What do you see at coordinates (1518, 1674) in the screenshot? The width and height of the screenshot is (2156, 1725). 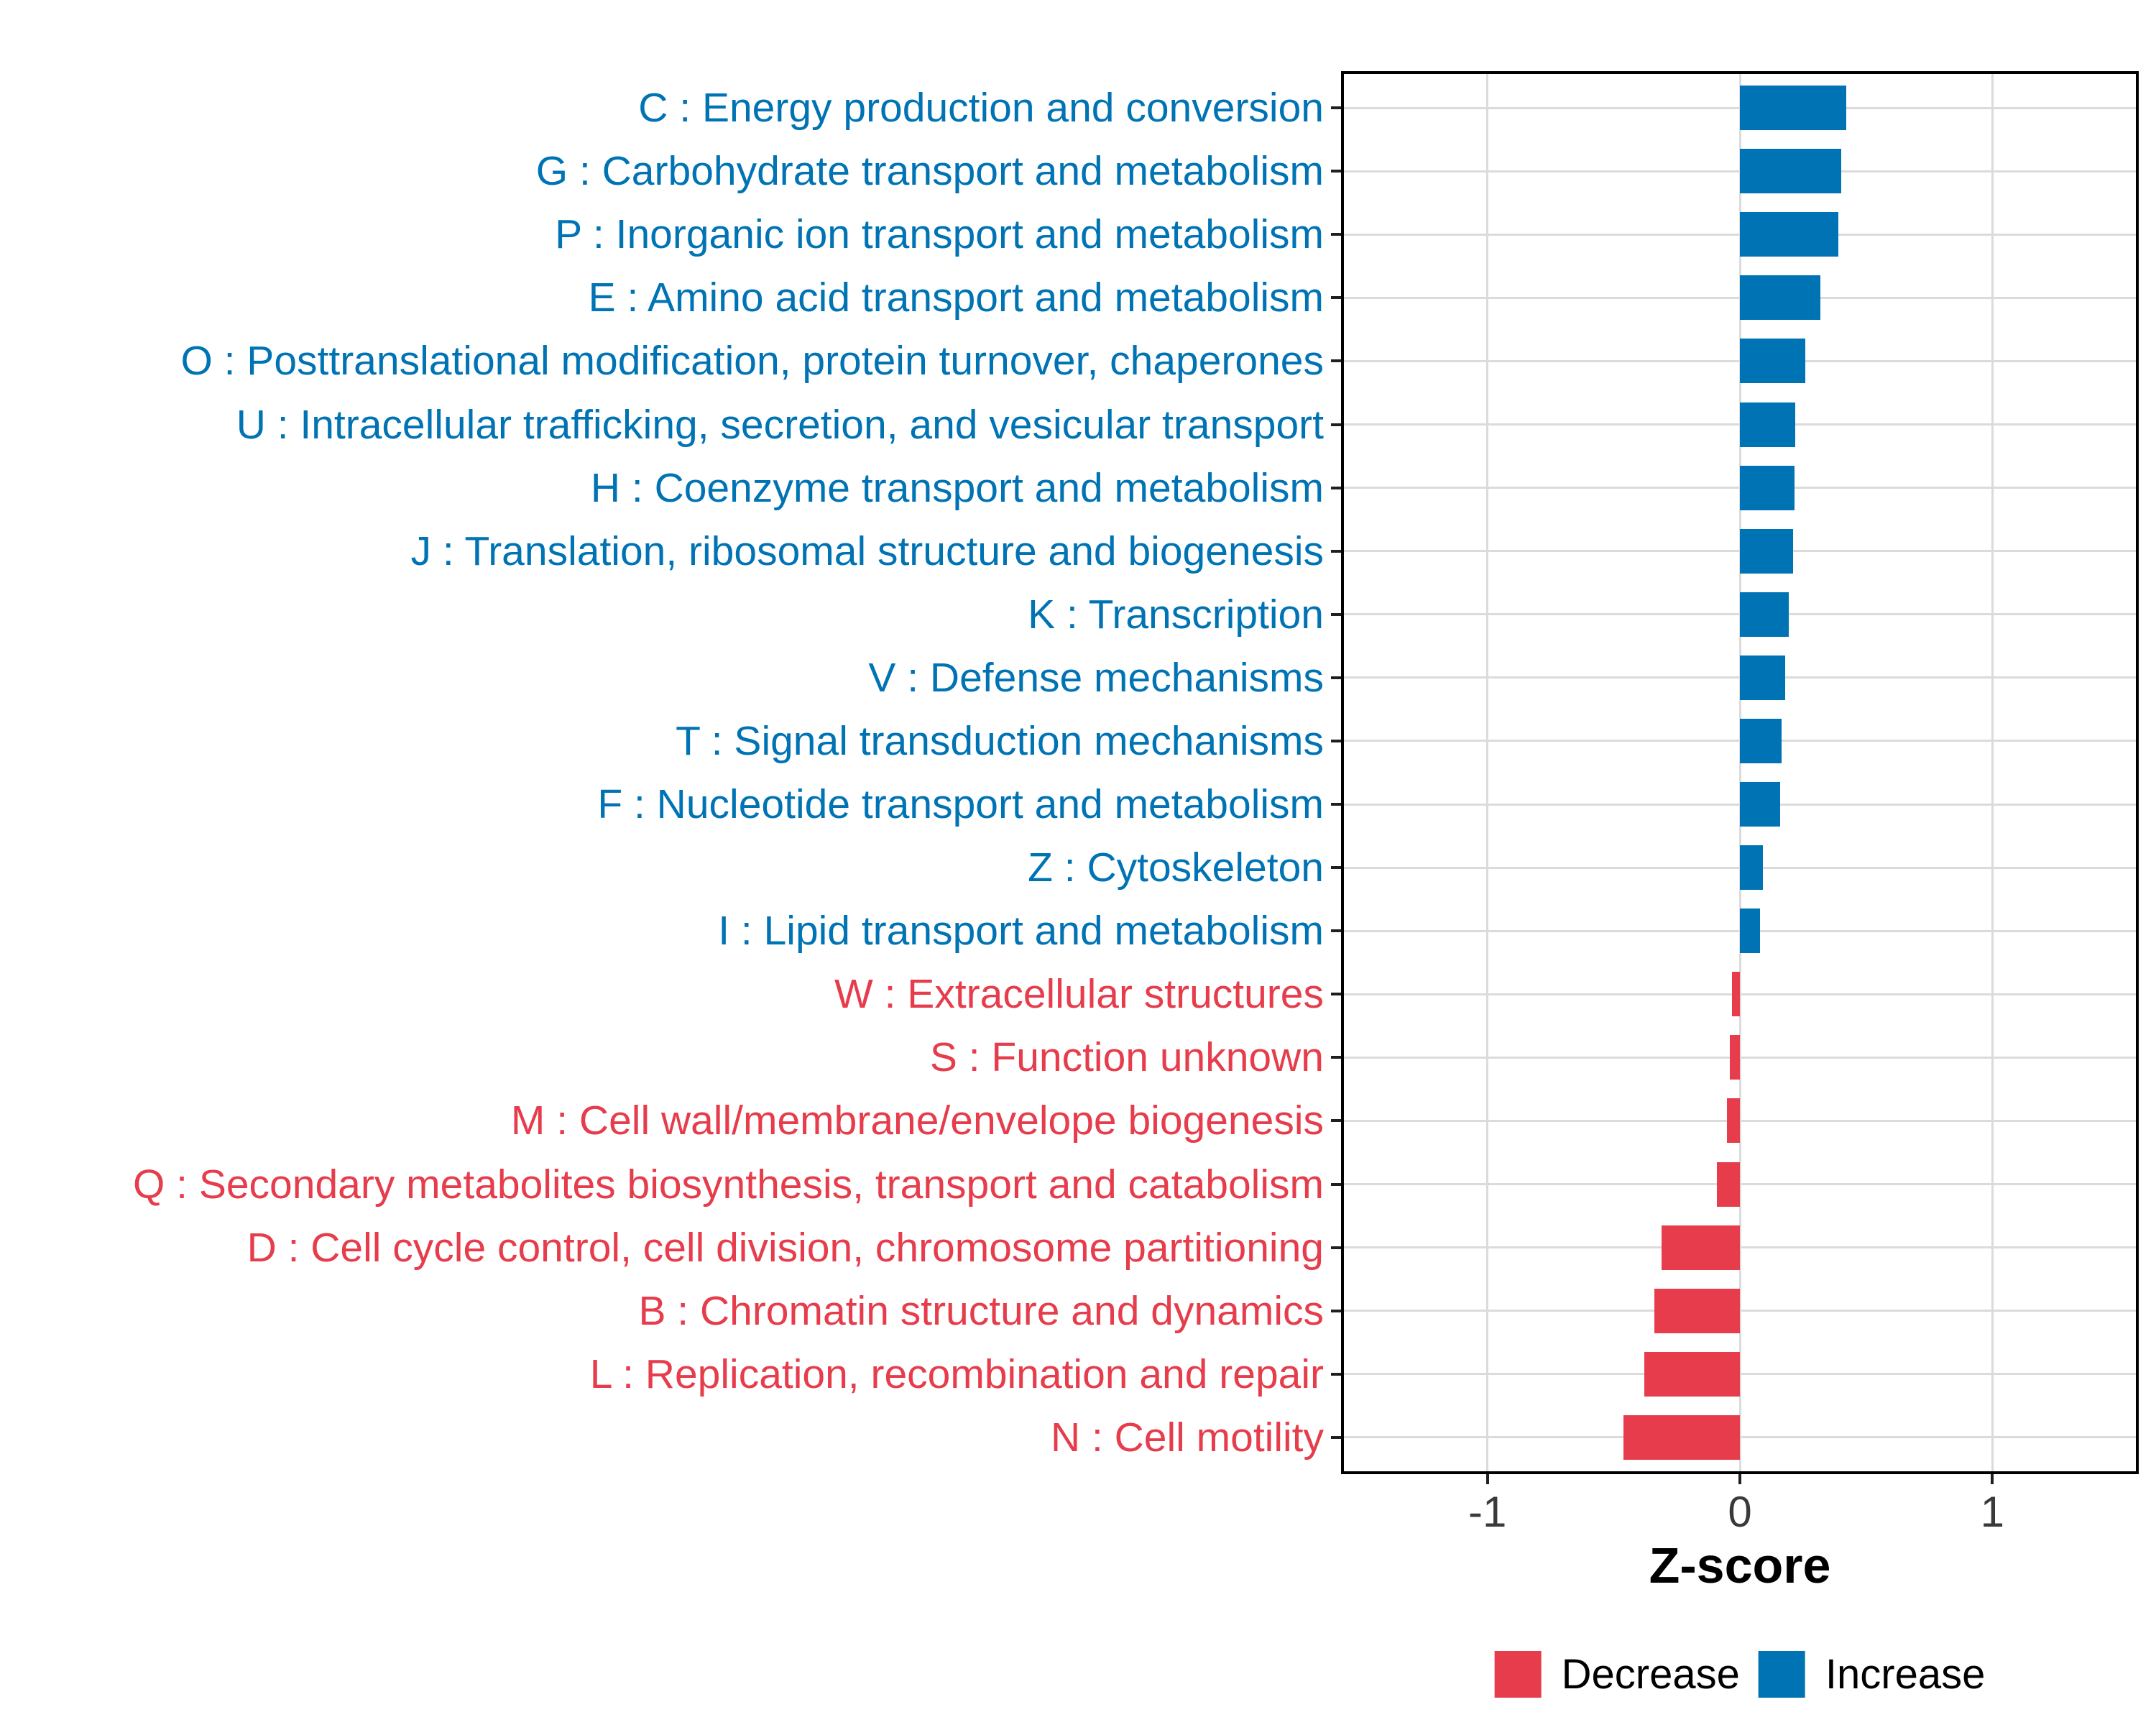 I see `decrease-legend-key` at bounding box center [1518, 1674].